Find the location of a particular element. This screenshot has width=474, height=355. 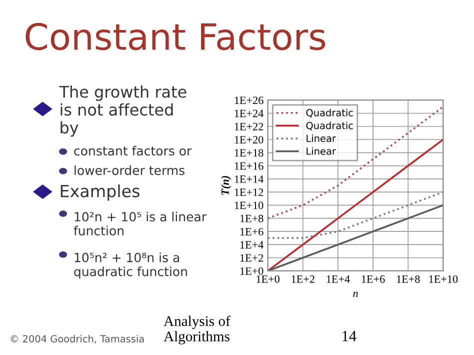

x-tick-label: 1E+8 is located at coordinates (408, 279).